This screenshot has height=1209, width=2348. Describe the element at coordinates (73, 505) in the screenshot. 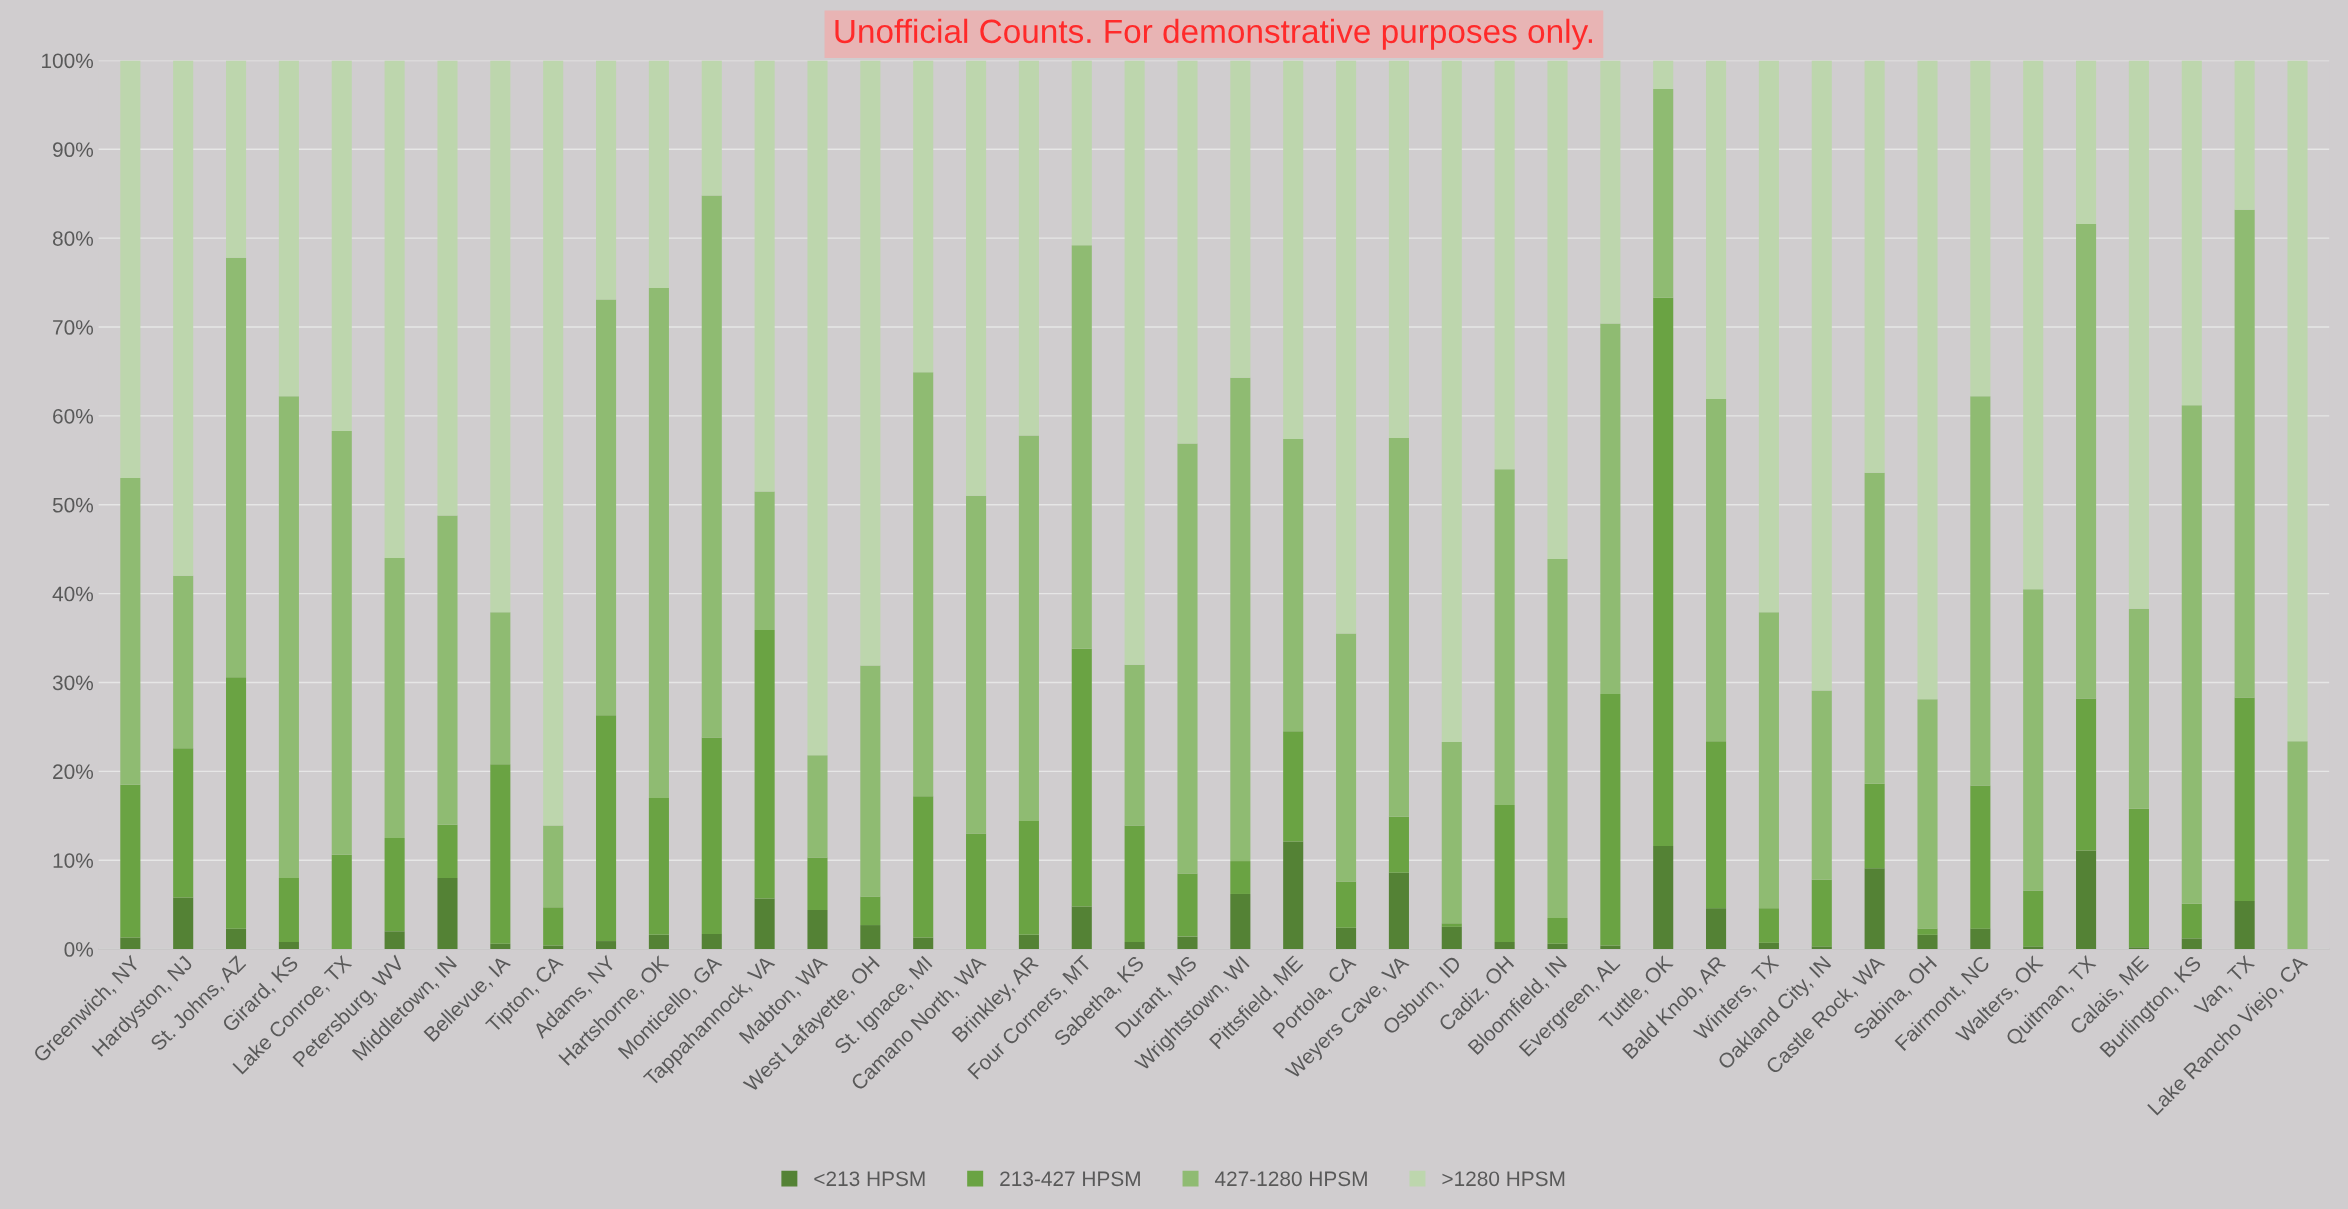

I see `y-tick-label: 50%` at that location.